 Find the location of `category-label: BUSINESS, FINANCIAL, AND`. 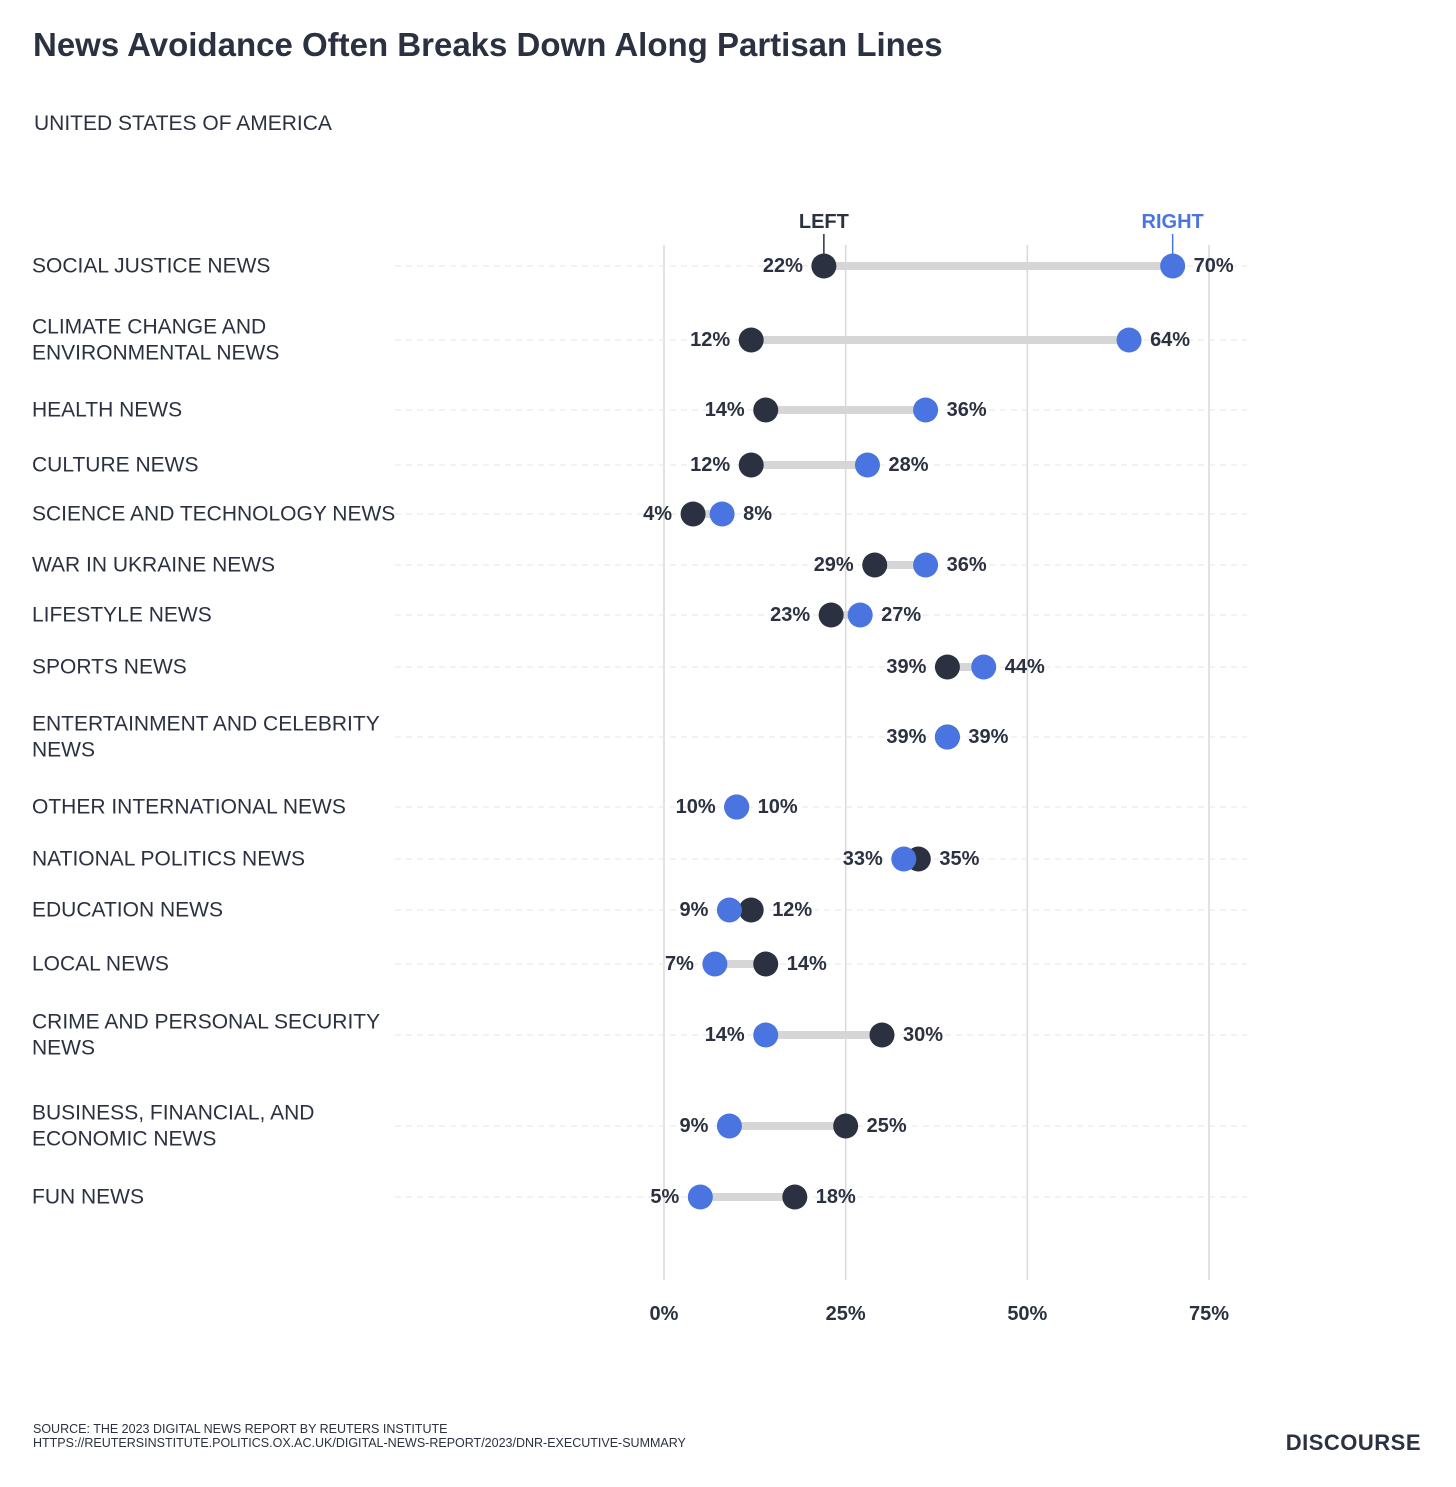

category-label: BUSINESS, FINANCIAL, AND is located at coordinates (173, 1113).